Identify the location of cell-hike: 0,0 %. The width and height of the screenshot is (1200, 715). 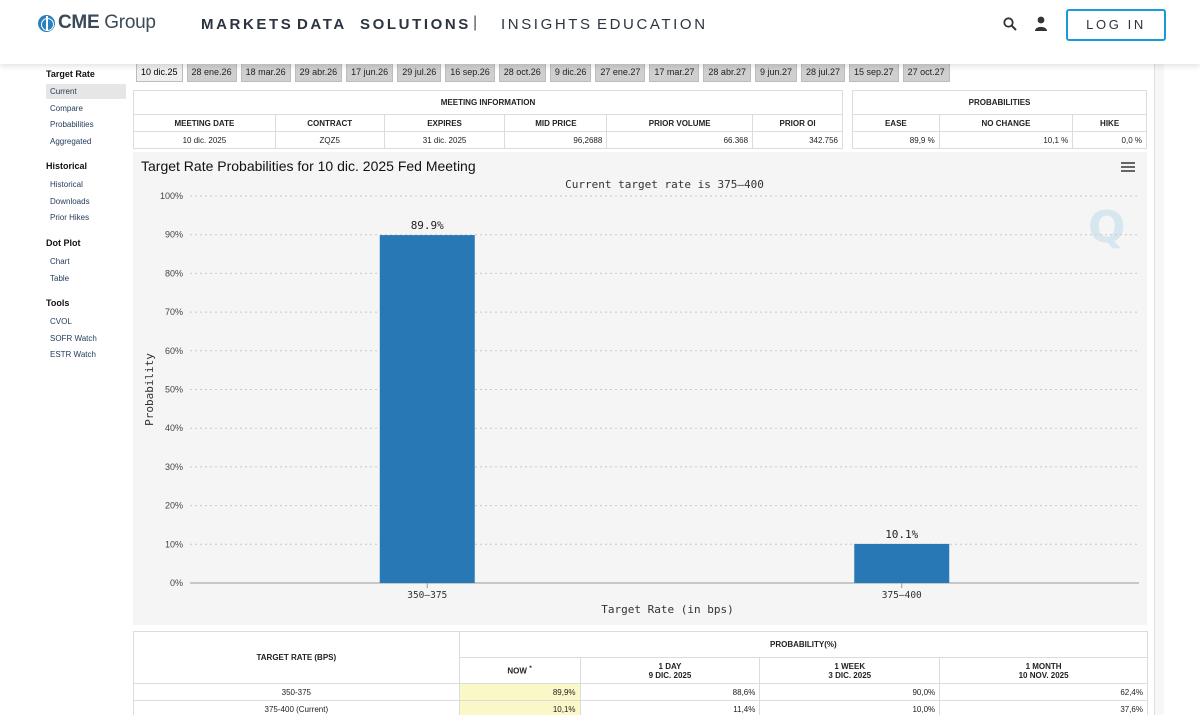
(1109, 140).